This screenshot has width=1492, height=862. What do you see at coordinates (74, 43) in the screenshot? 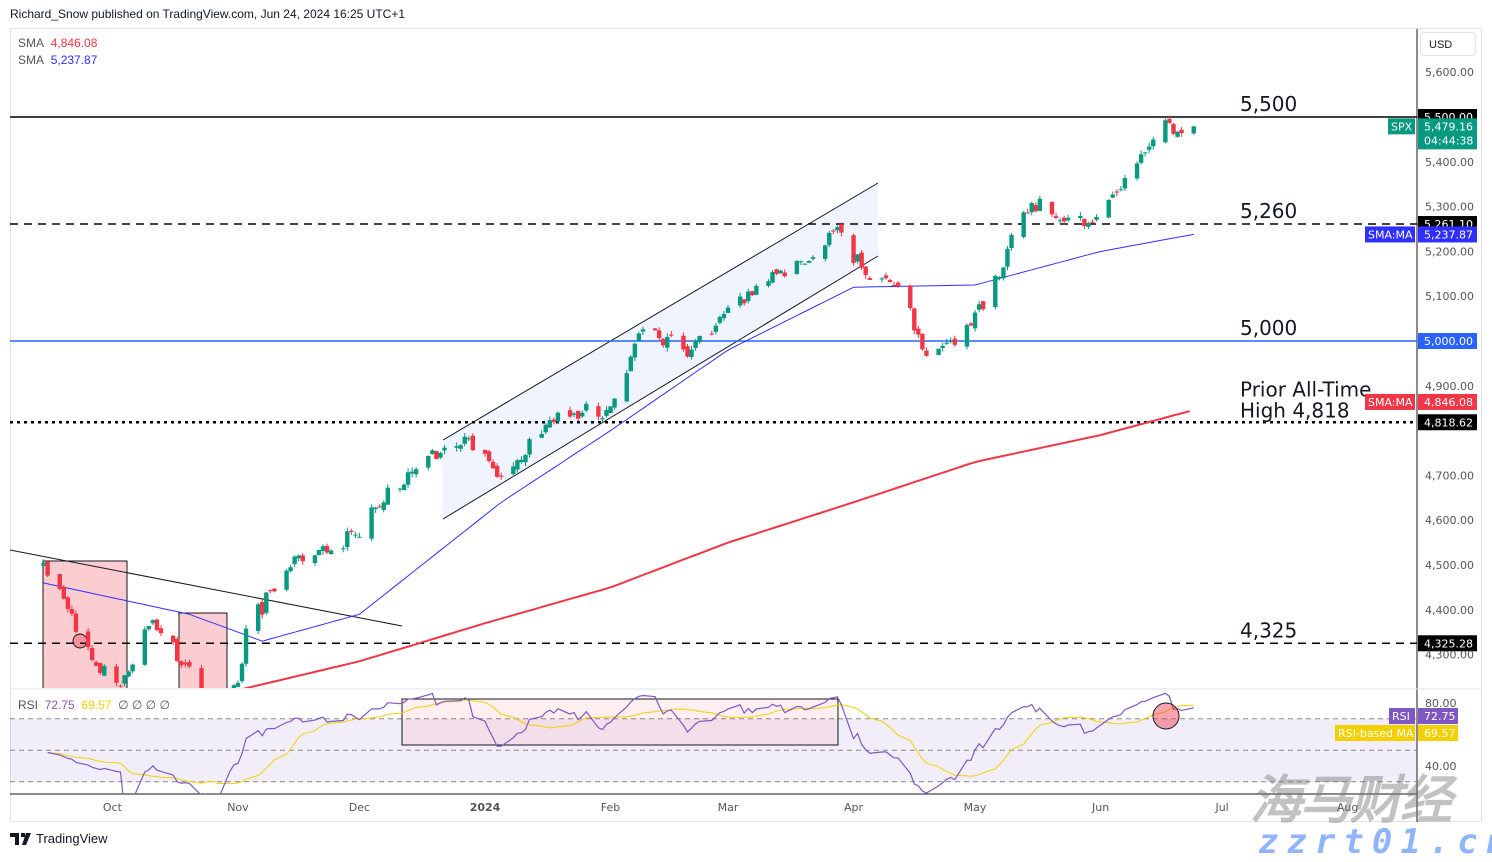
I see `sma-200-value: 4,846.08` at bounding box center [74, 43].